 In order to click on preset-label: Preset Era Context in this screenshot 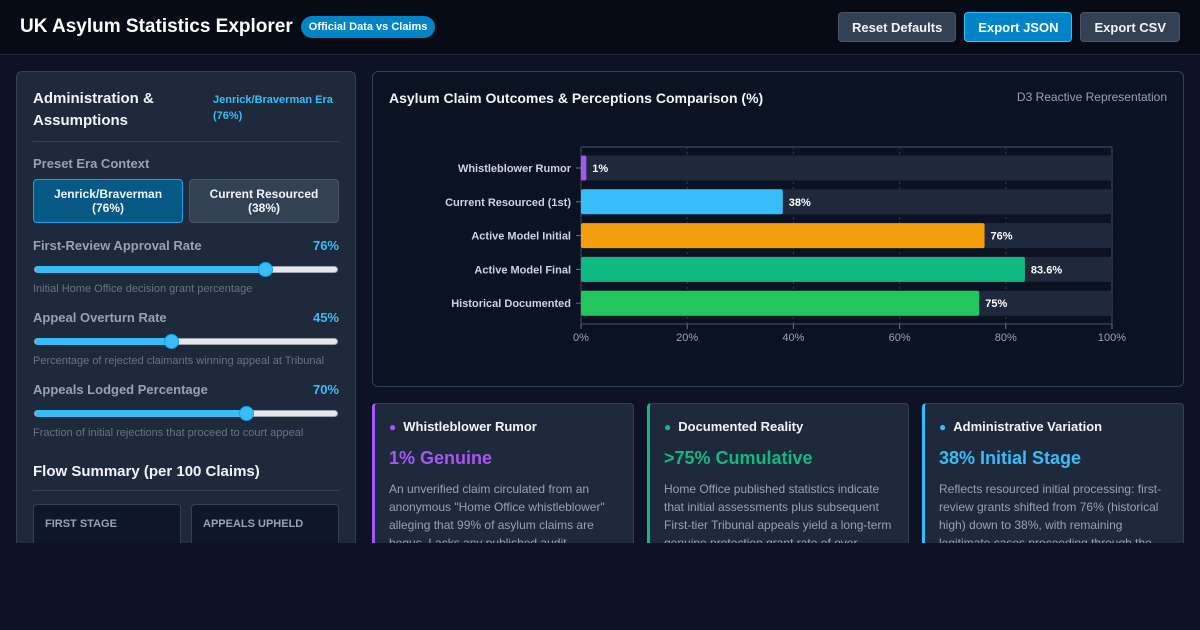, I will do `click(91, 163)`.